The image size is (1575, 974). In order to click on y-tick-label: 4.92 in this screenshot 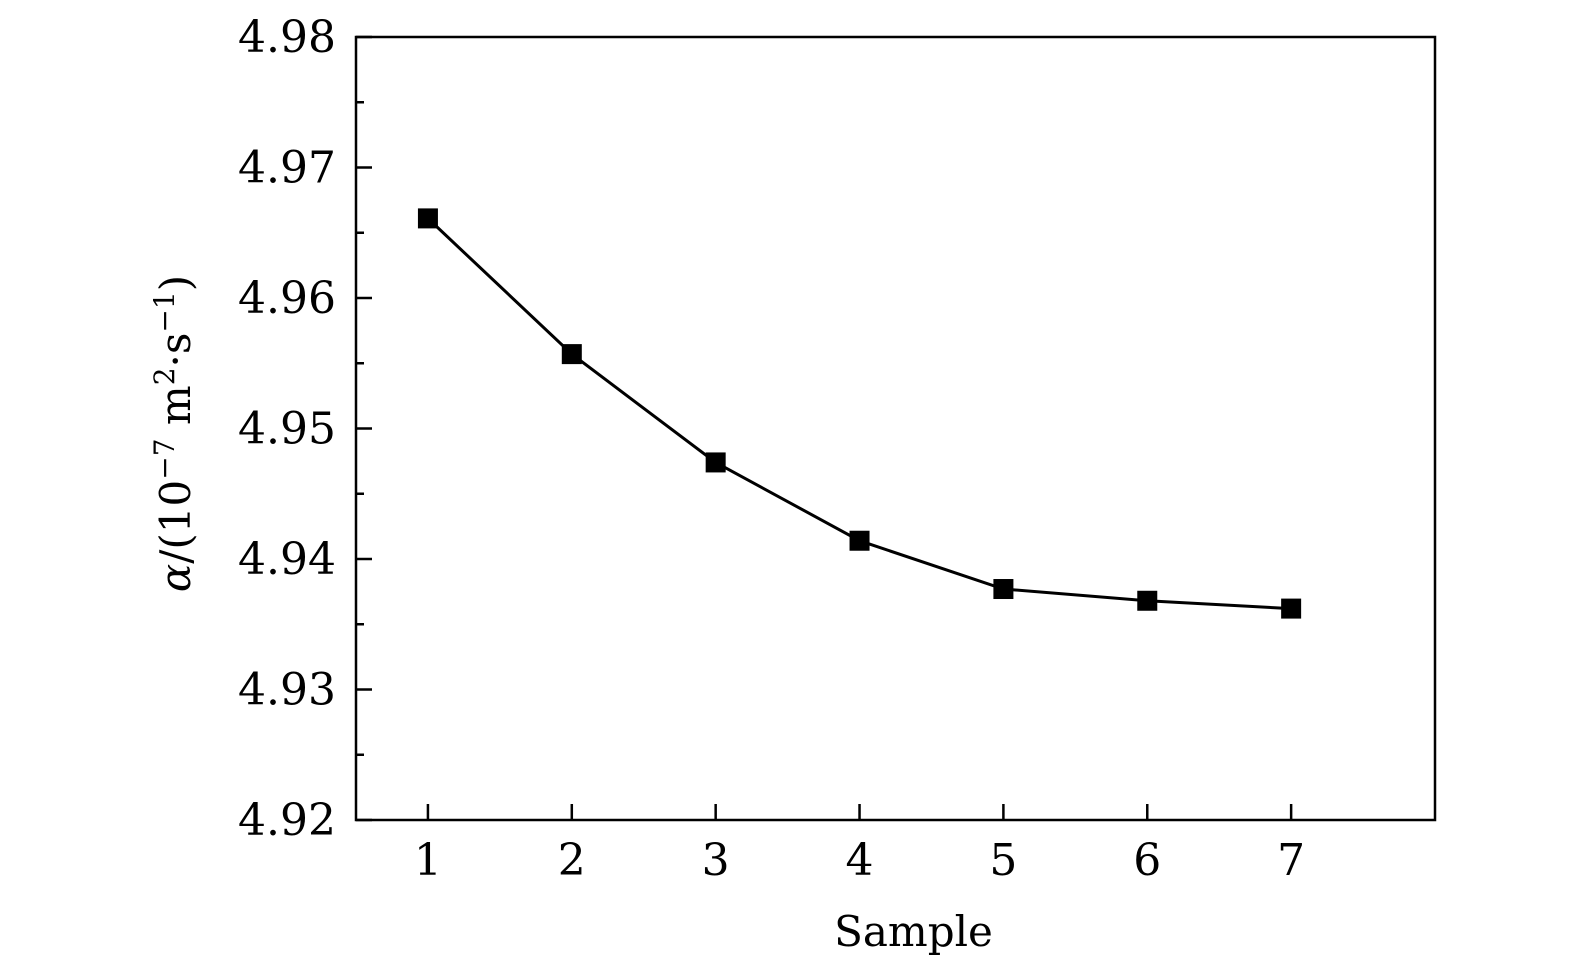, I will do `click(287, 820)`.